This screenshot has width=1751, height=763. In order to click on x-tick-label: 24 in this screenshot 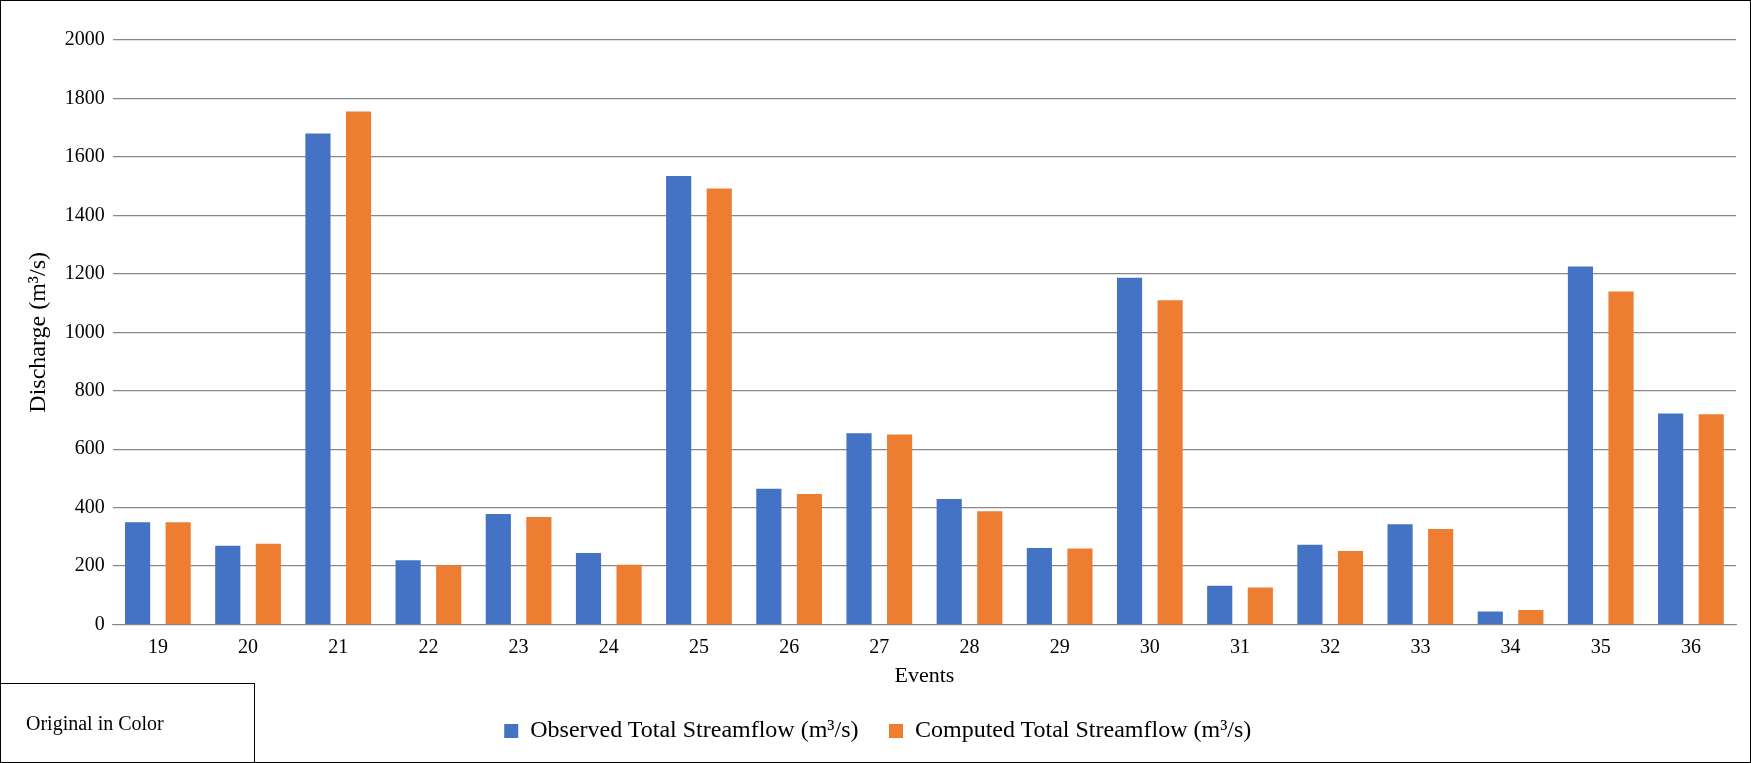, I will do `click(608, 645)`.